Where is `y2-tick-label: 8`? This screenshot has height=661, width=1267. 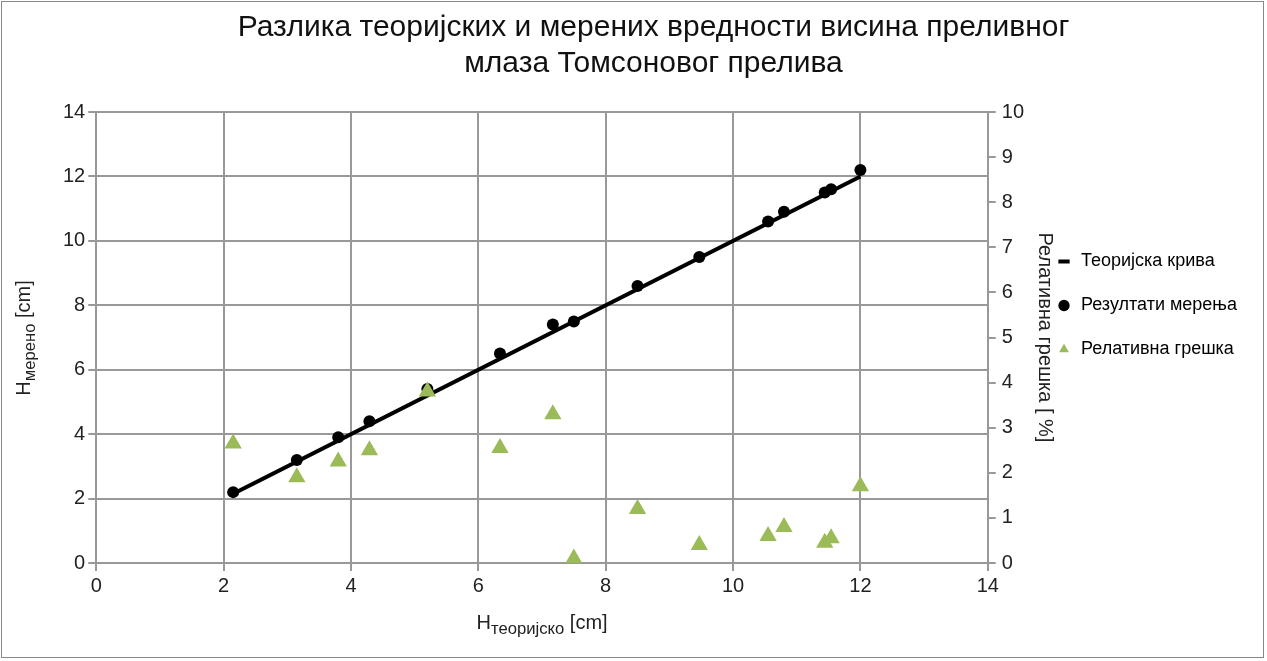
y2-tick-label: 8 is located at coordinates (1007, 200).